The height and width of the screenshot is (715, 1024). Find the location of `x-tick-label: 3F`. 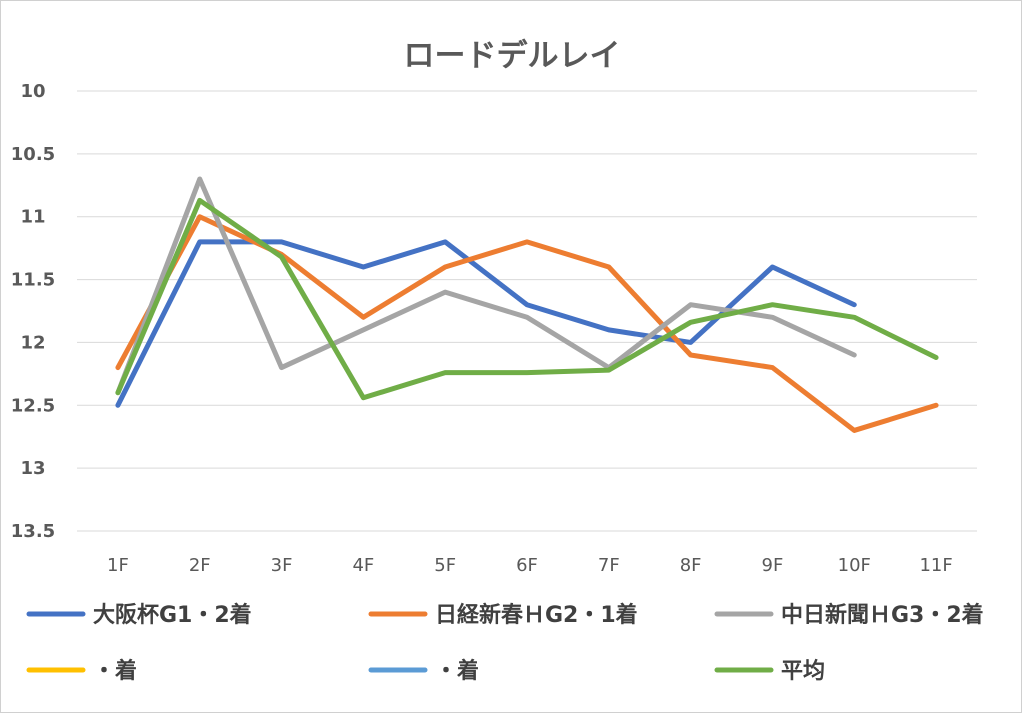

x-tick-label: 3F is located at coordinates (282, 565).